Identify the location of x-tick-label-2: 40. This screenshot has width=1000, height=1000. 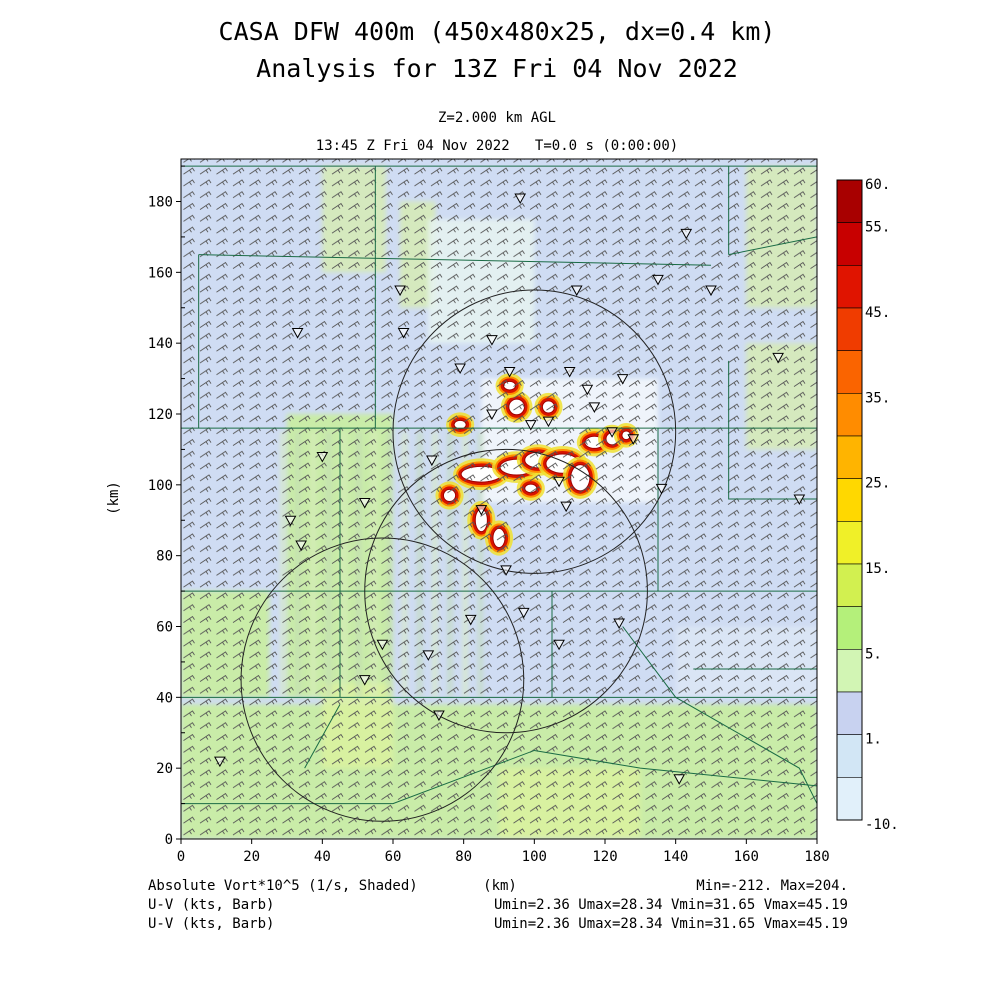
(322, 857).